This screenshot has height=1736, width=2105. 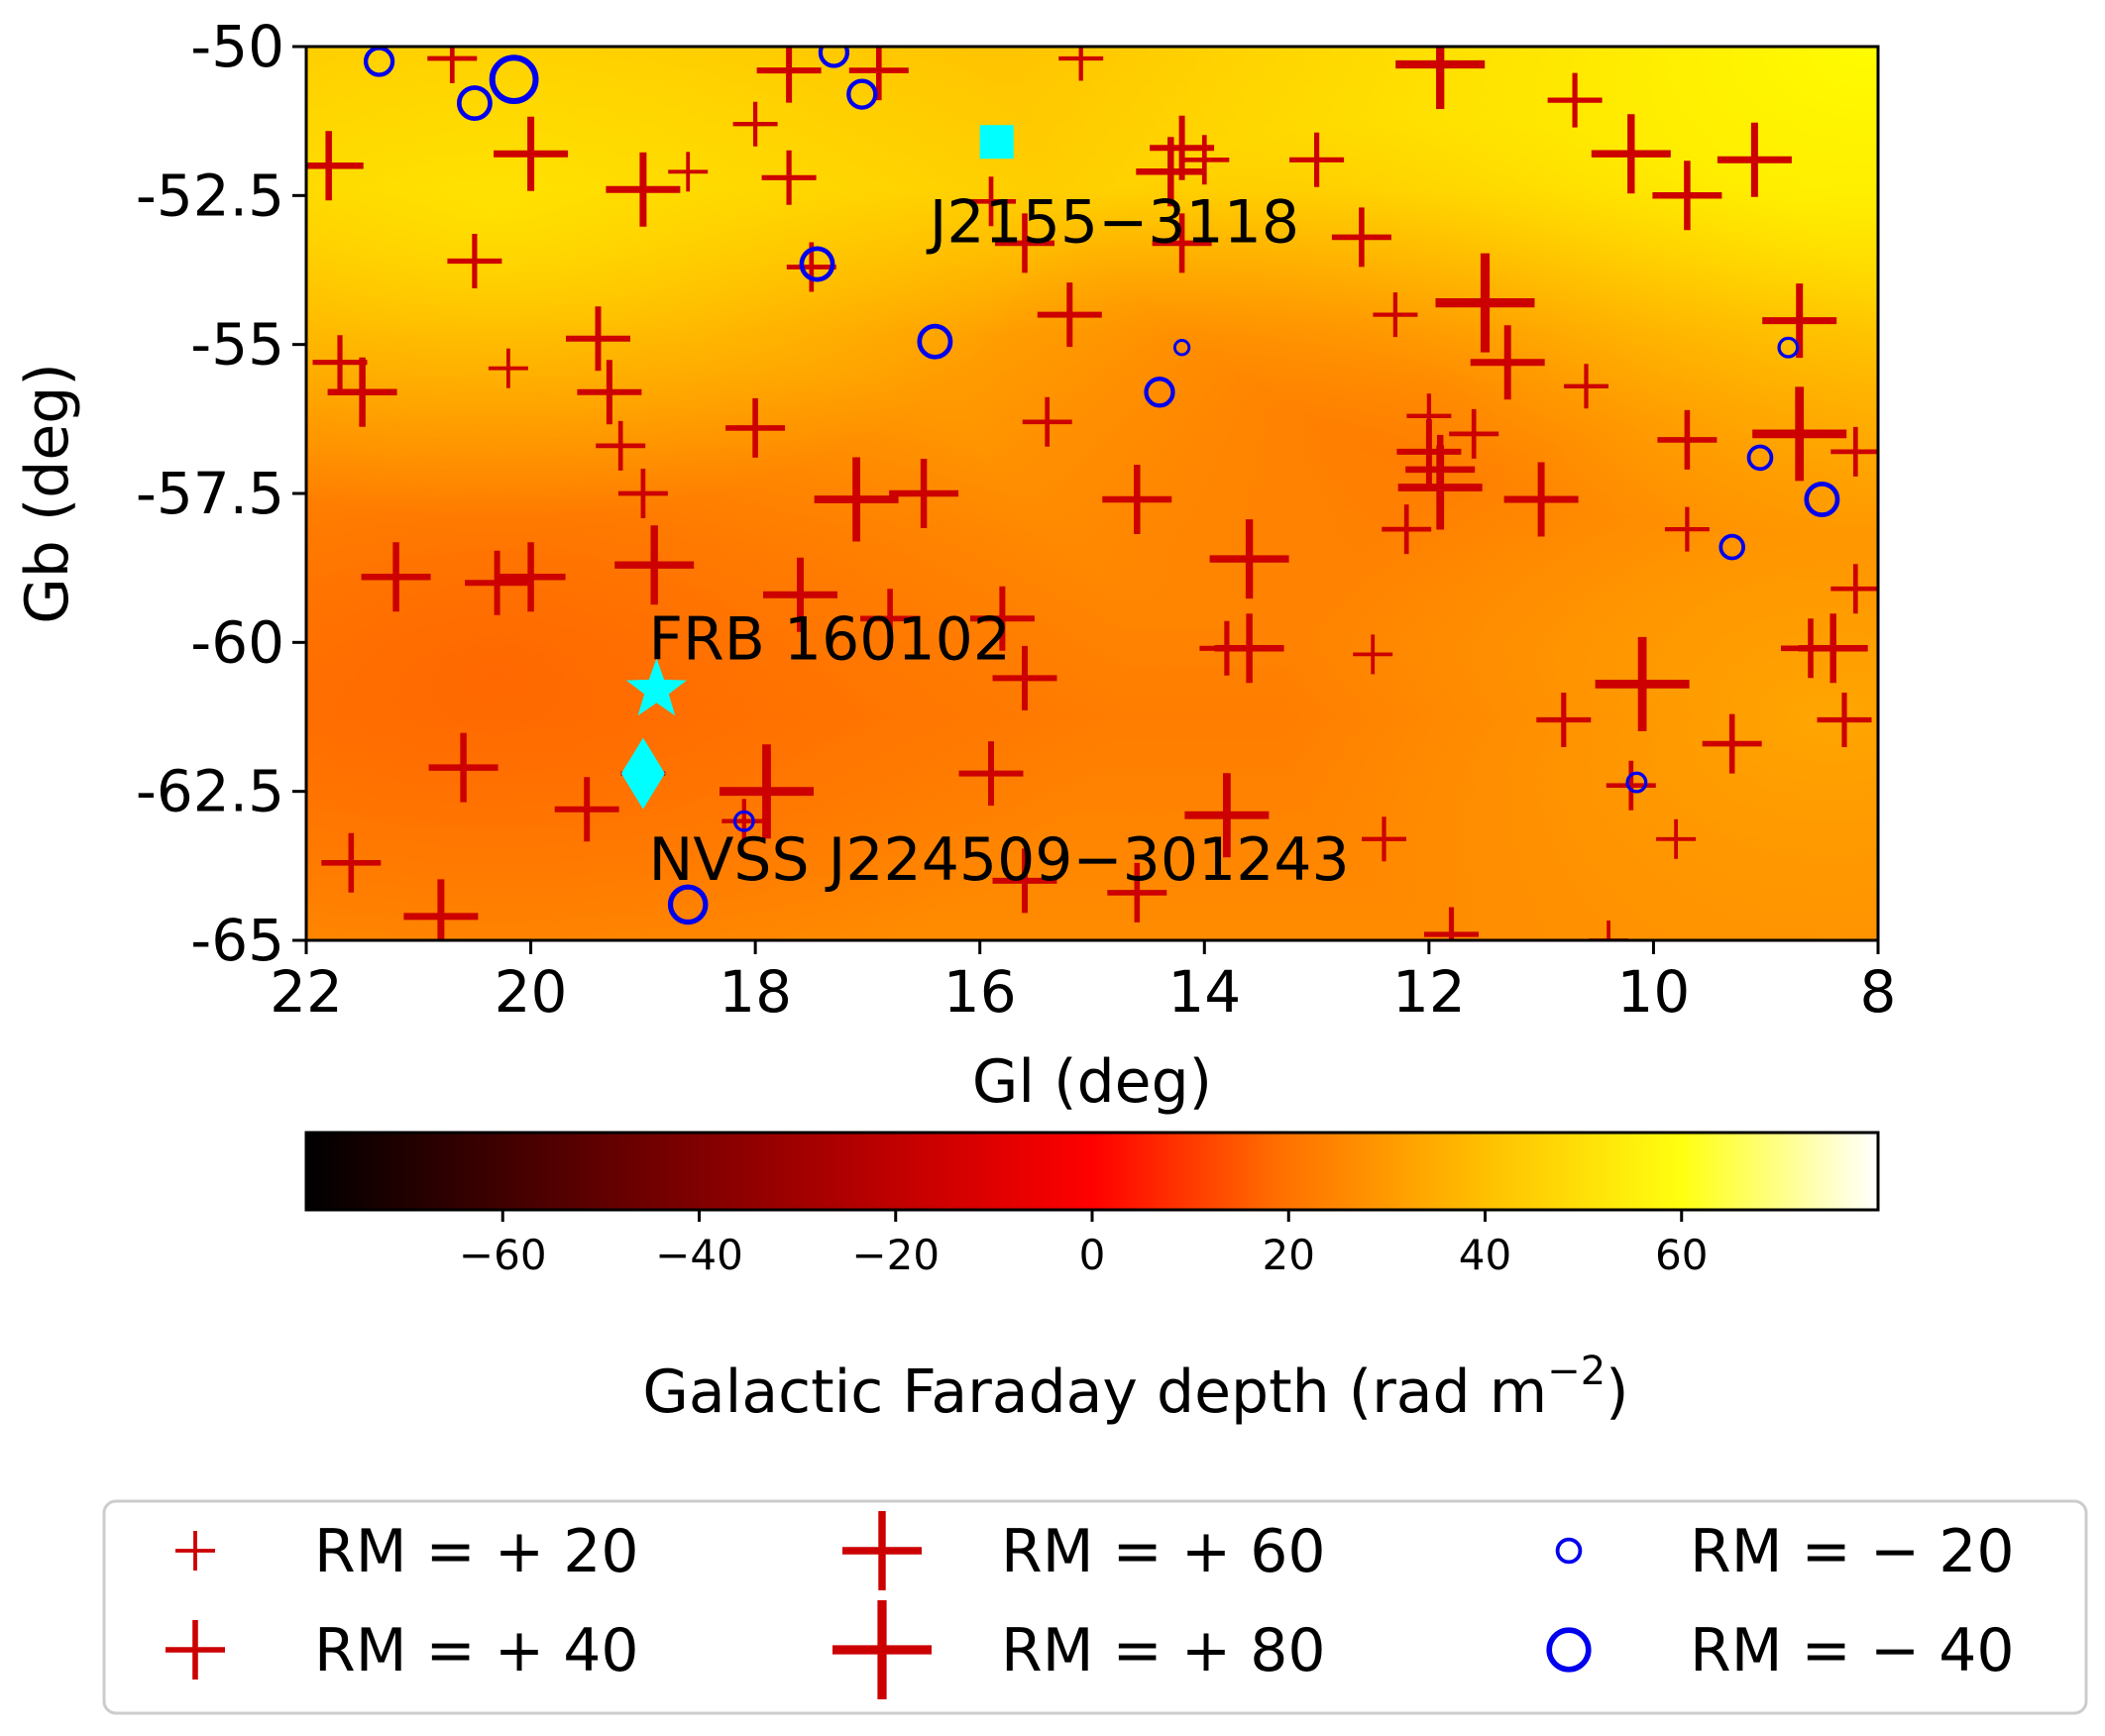 I want to click on legend-label: RM = + 60, so click(x=1163, y=1551).